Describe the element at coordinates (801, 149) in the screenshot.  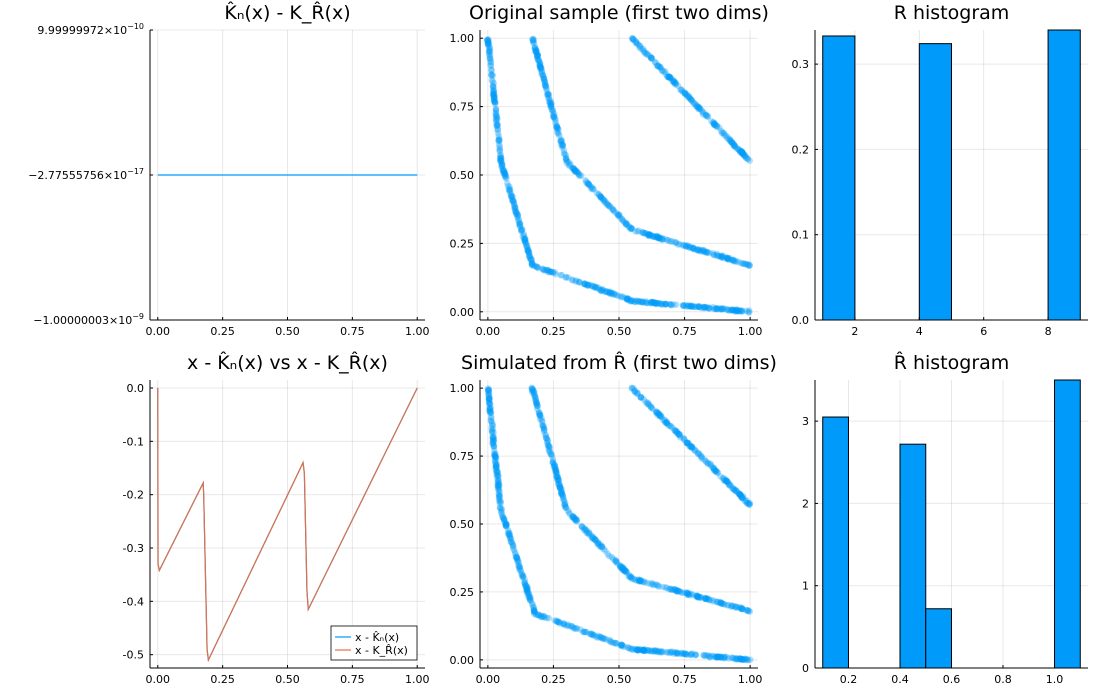
I see `y-tick-label: 0.2` at that location.